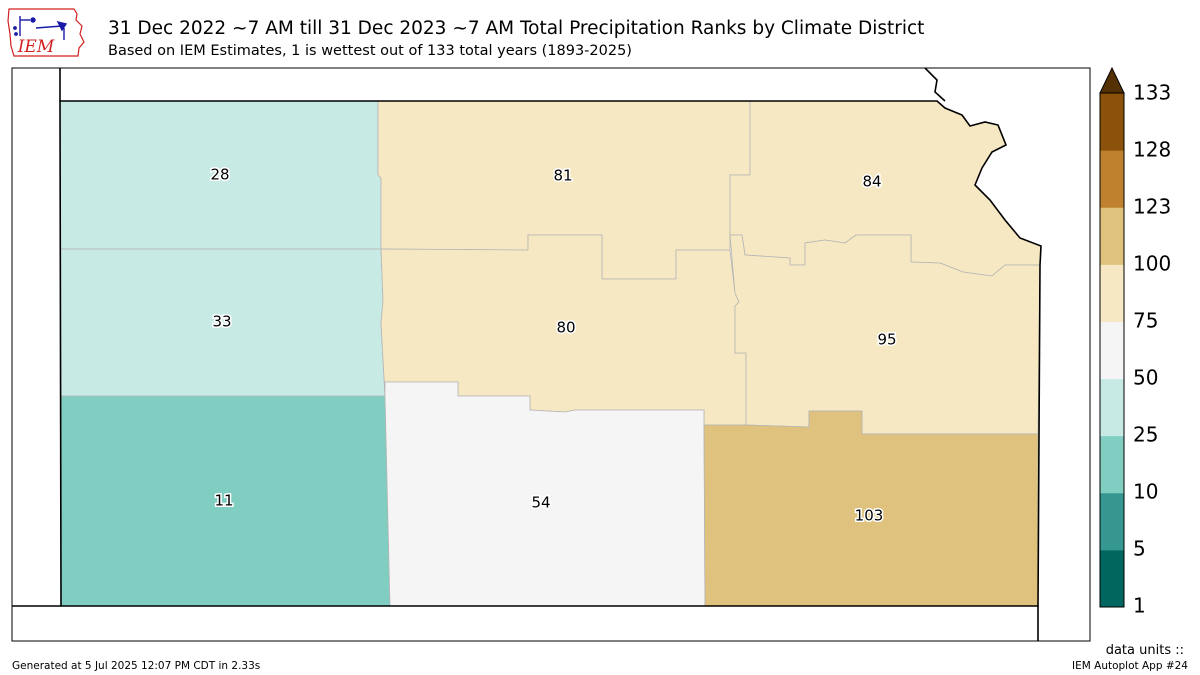 The width and height of the screenshot is (1200, 675). What do you see at coordinates (886, 340) in the screenshot?
I see `district-rank-label: 95` at bounding box center [886, 340].